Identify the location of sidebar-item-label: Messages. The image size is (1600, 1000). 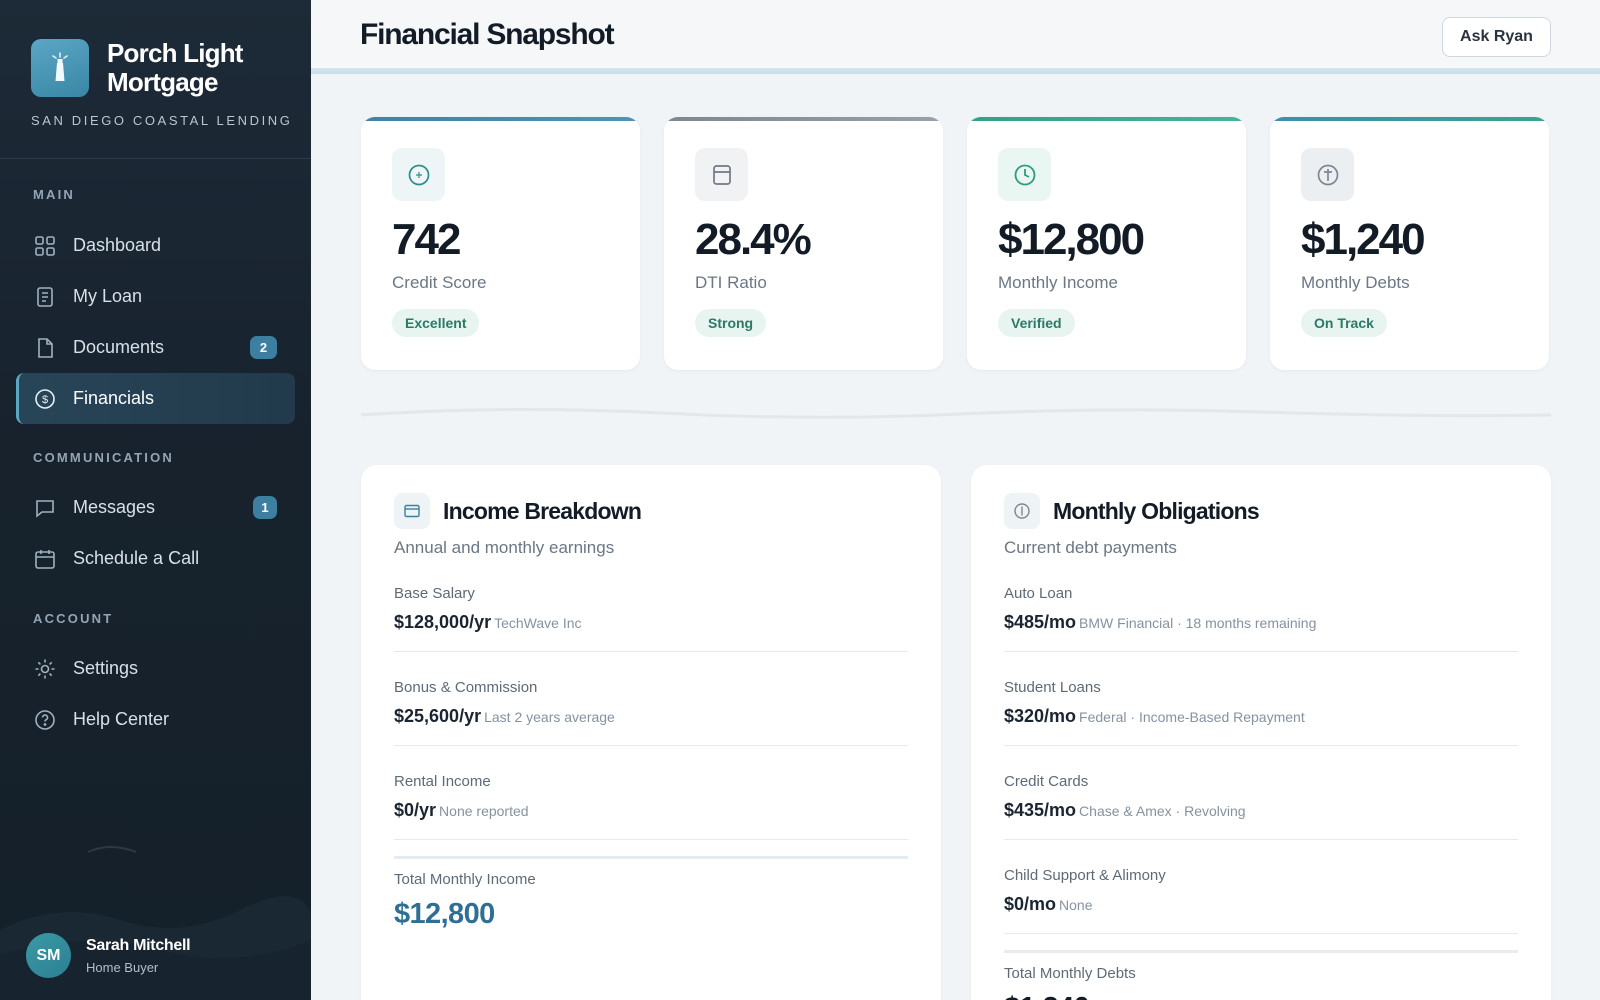
(114, 507).